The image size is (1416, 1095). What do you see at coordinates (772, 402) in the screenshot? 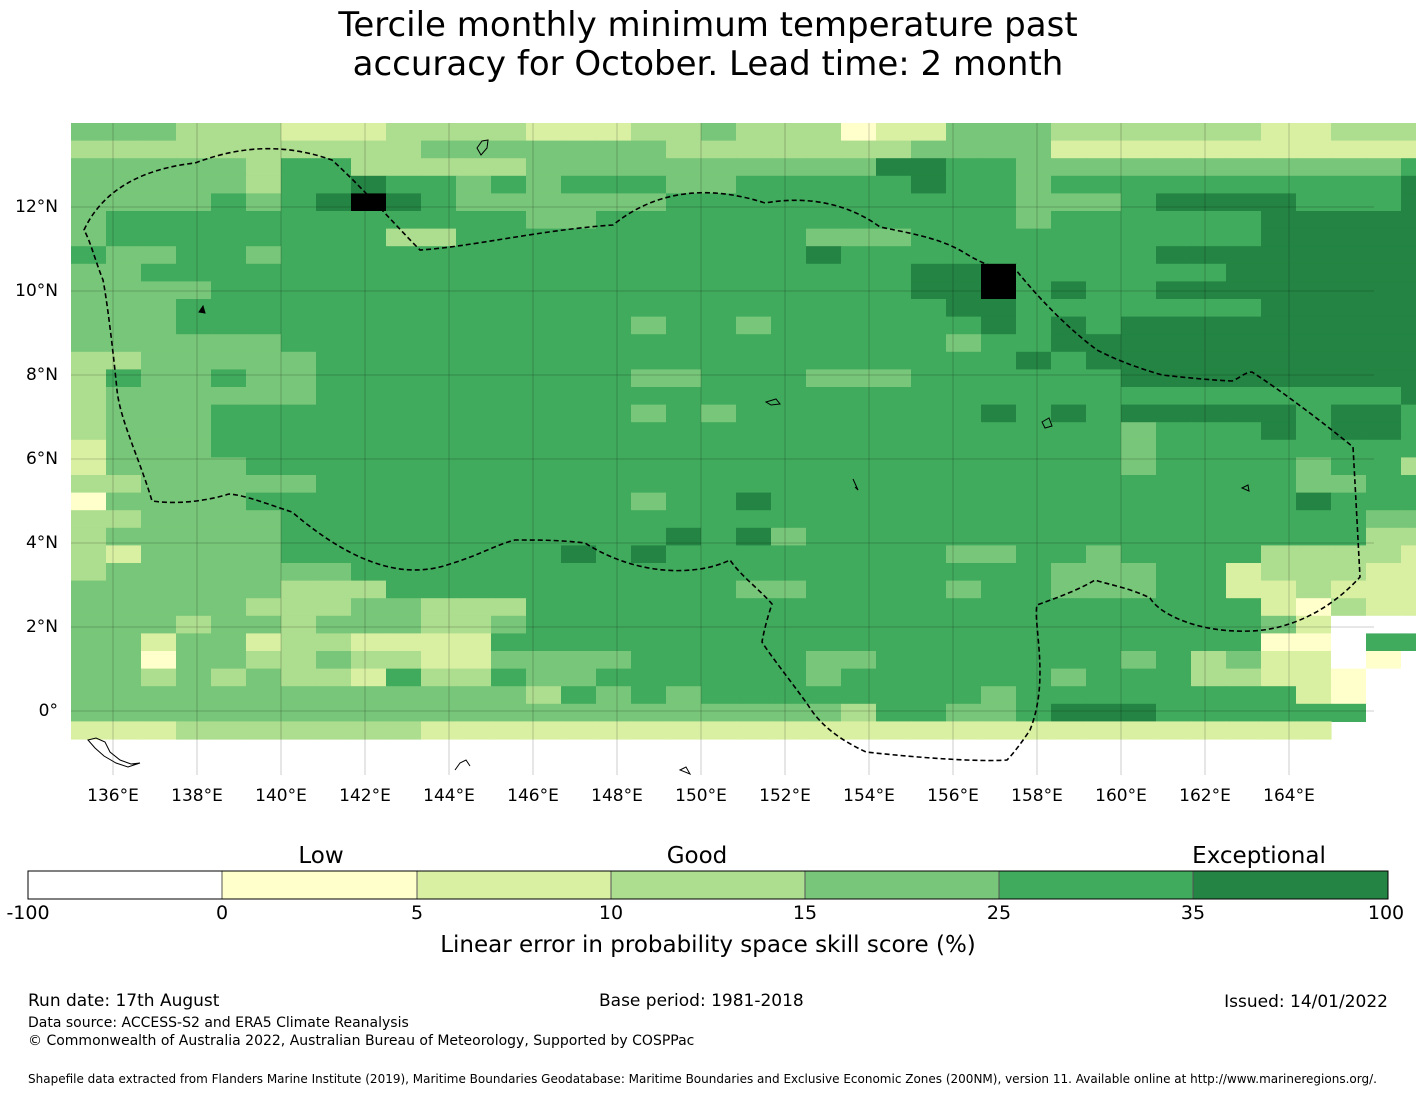
I see `island-outline` at bounding box center [772, 402].